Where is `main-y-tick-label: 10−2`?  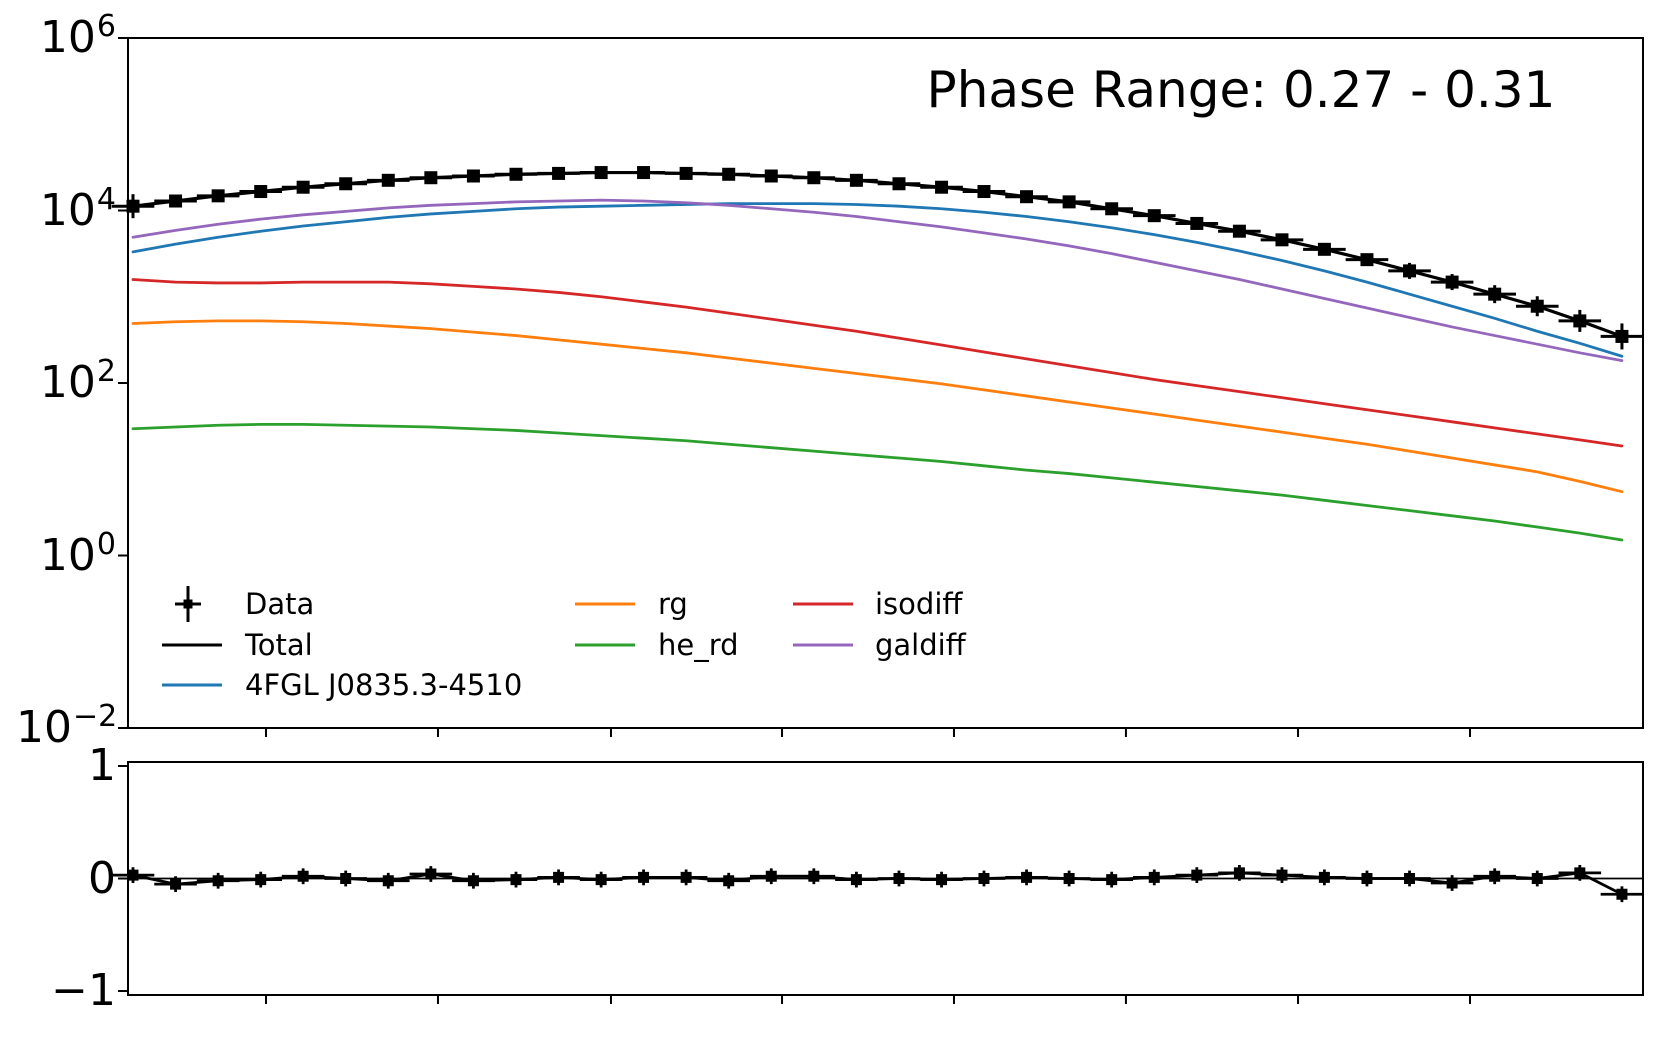 main-y-tick-label: 10−2 is located at coordinates (67, 729).